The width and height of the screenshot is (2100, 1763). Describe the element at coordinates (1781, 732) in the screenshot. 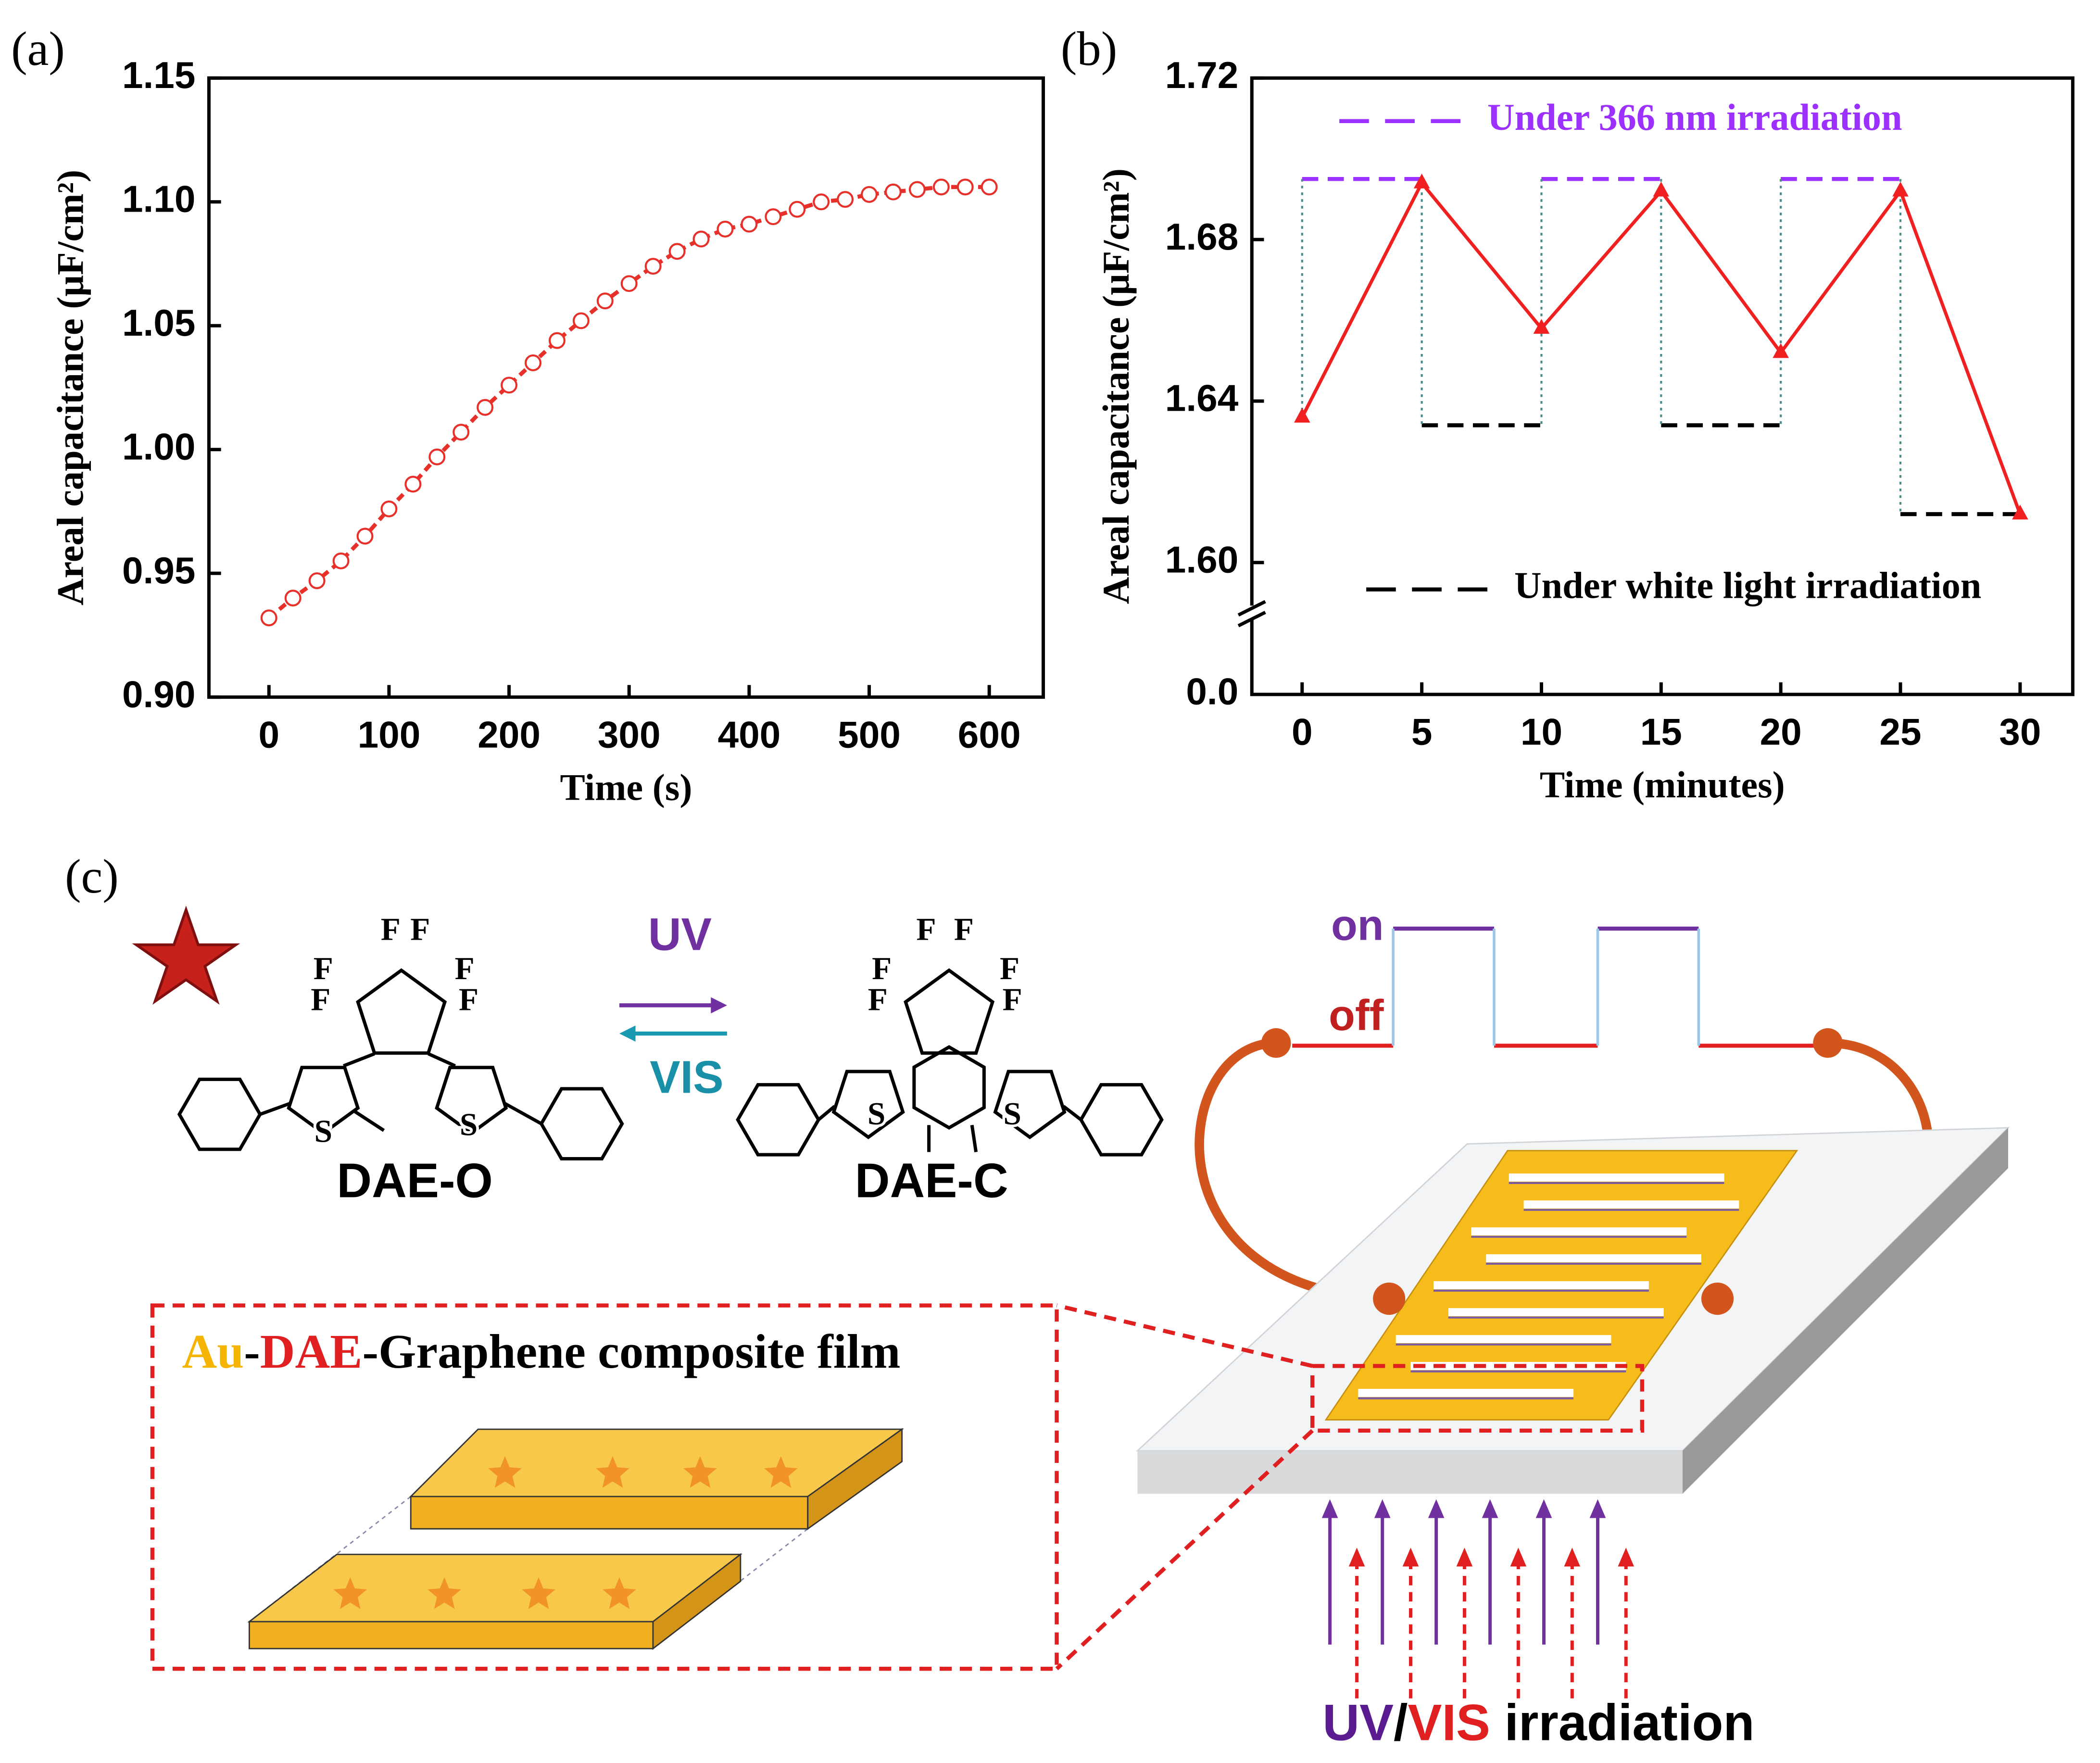

I see `x-tick-label: 20` at that location.